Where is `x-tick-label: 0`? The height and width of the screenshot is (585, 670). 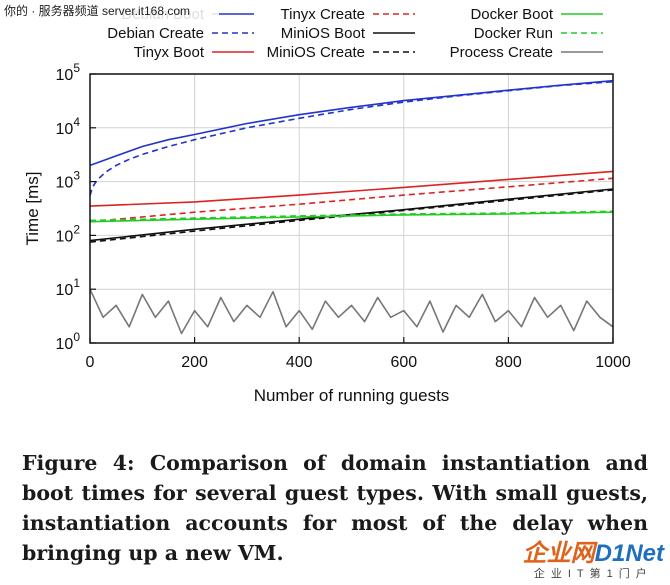
x-tick-label: 0 is located at coordinates (90, 362).